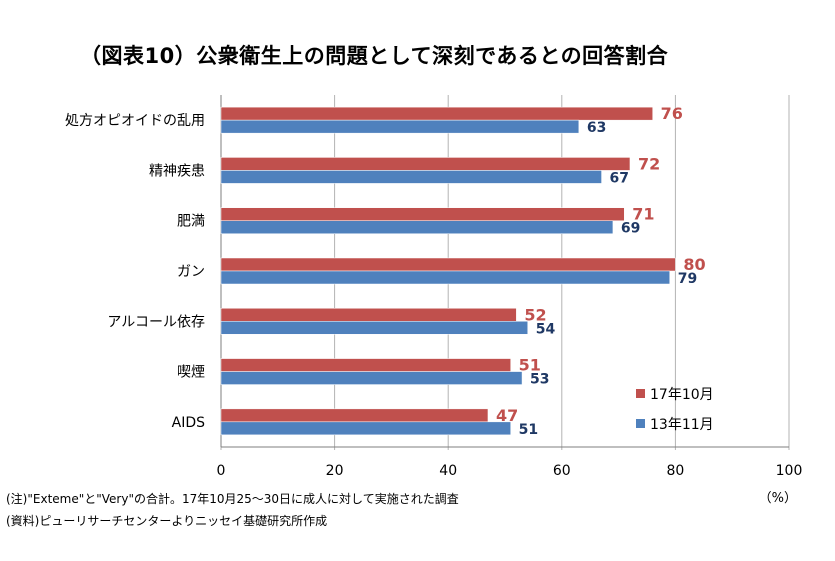  What do you see at coordinates (546, 329) in the screenshot?
I see `data-label: 54` at bounding box center [546, 329].